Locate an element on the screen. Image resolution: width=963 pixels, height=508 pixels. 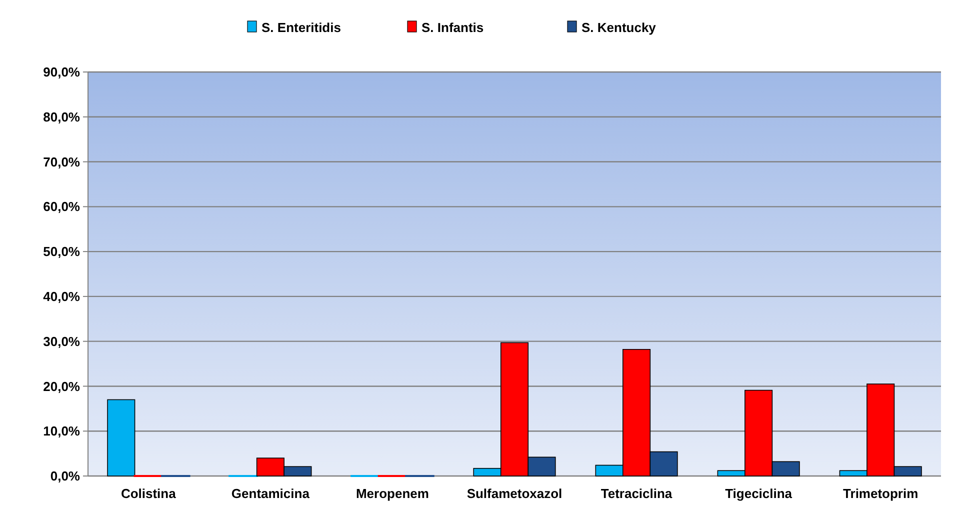
x-tick-label: Colistina is located at coordinates (148, 493).